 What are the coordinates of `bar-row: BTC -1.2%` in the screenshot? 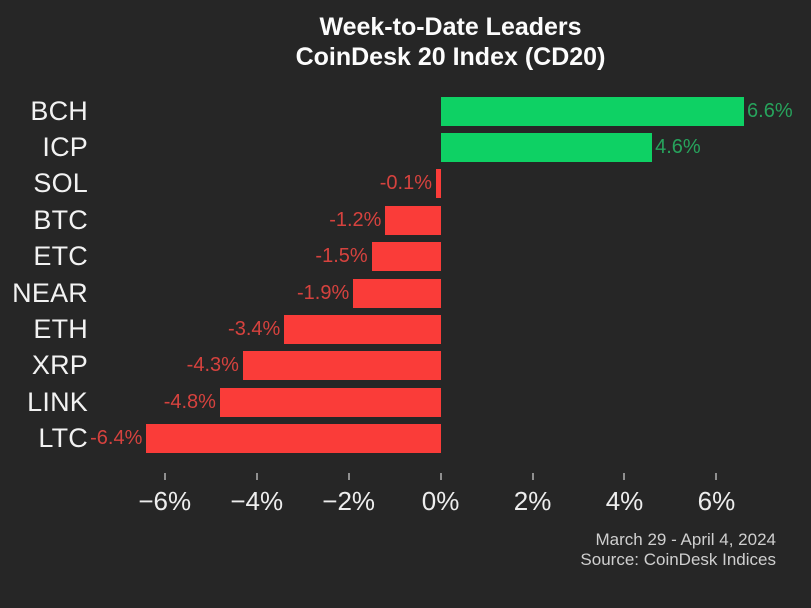 It's located at (405, 220).